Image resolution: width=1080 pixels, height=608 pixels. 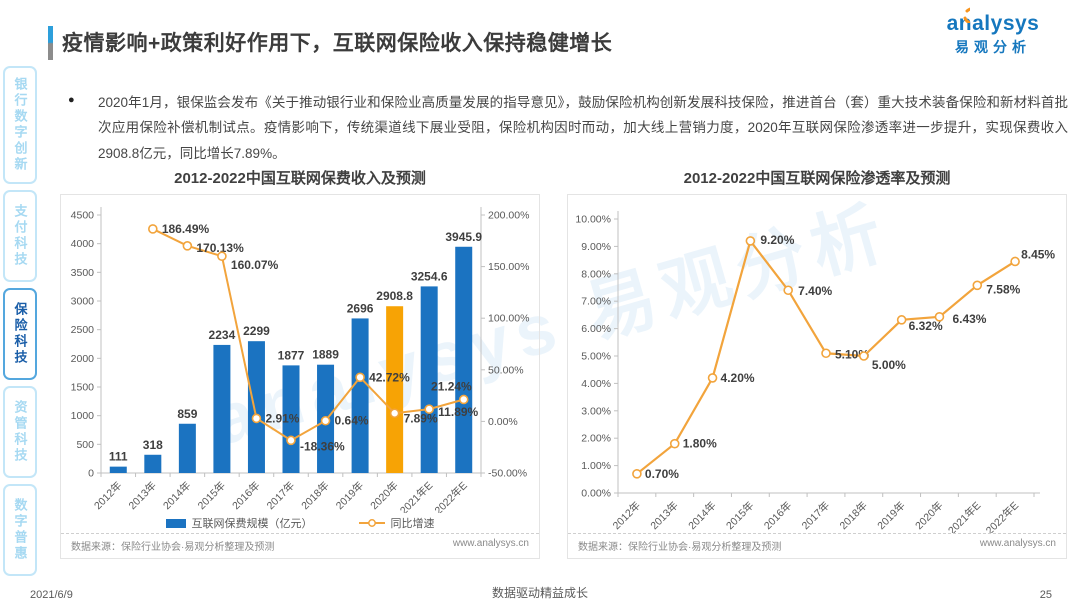 I want to click on svg-text: 2012年, so click(x=626, y=515).